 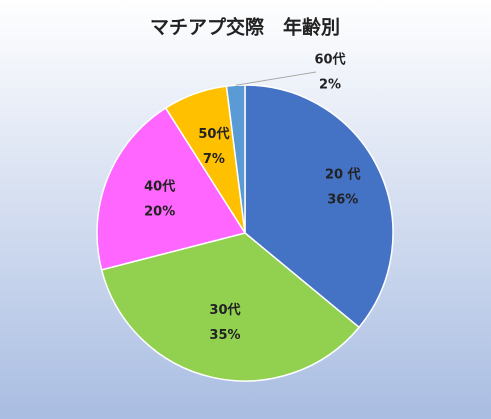 What do you see at coordinates (159, 187) in the screenshot?
I see `data-label-category: 40代` at bounding box center [159, 187].